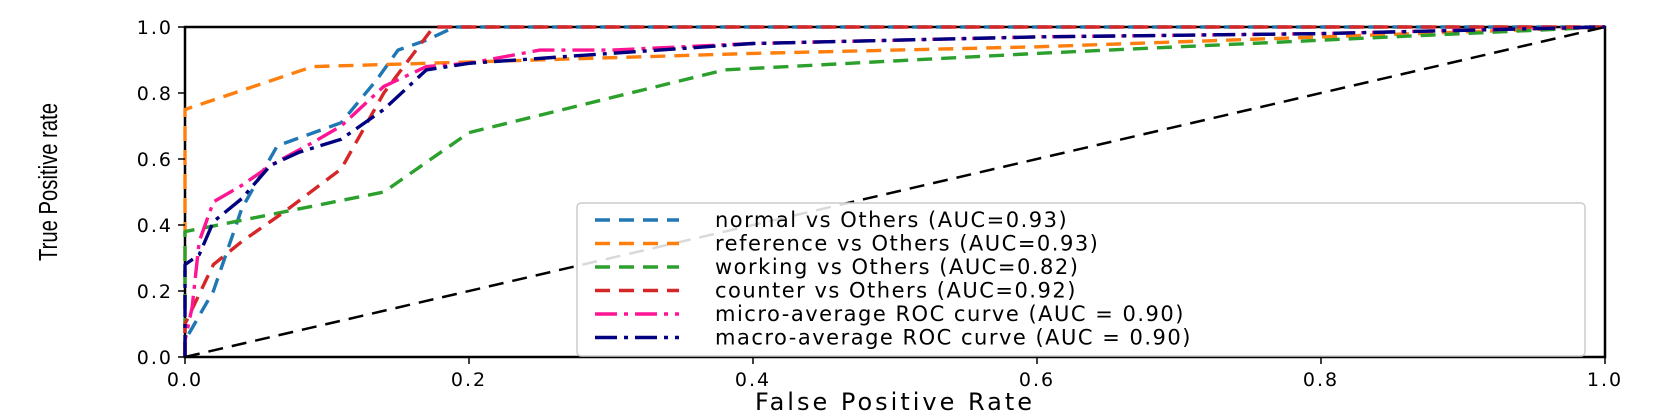 The height and width of the screenshot is (416, 1660). I want to click on x-tick-label: 0.0, so click(185, 380).